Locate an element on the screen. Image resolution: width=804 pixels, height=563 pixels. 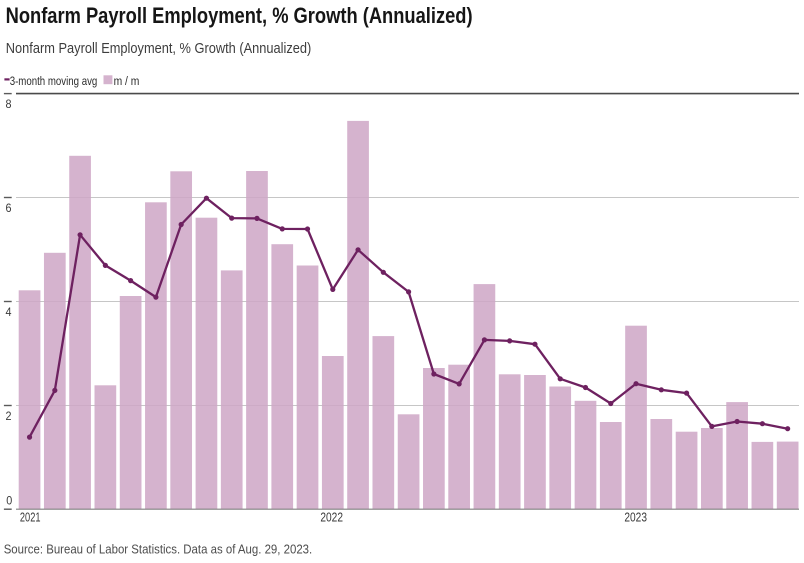
svg-text: 8 is located at coordinates (9, 104).